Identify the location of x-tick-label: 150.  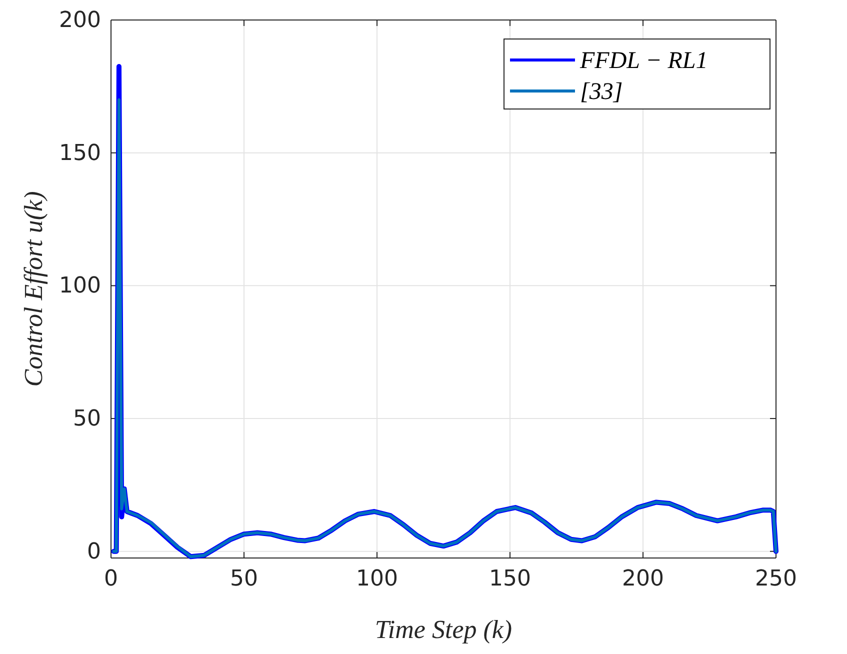
(510, 579).